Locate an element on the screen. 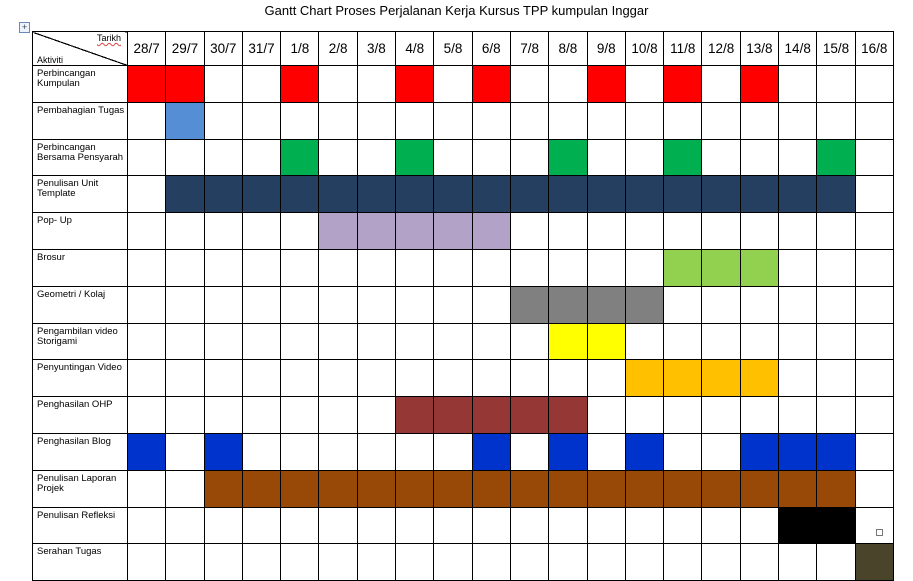 The height and width of the screenshot is (581, 913). activity-row: Brosur is located at coordinates (463, 267).